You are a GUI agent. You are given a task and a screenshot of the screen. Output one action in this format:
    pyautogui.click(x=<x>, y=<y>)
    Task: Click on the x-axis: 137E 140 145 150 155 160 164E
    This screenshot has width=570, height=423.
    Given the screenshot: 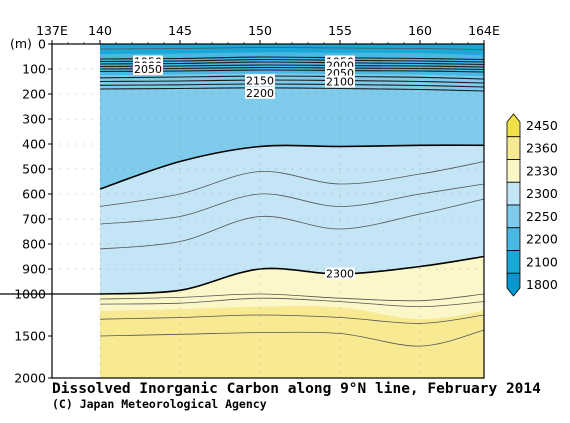 What is the action you would take?
    pyautogui.click(x=268, y=33)
    